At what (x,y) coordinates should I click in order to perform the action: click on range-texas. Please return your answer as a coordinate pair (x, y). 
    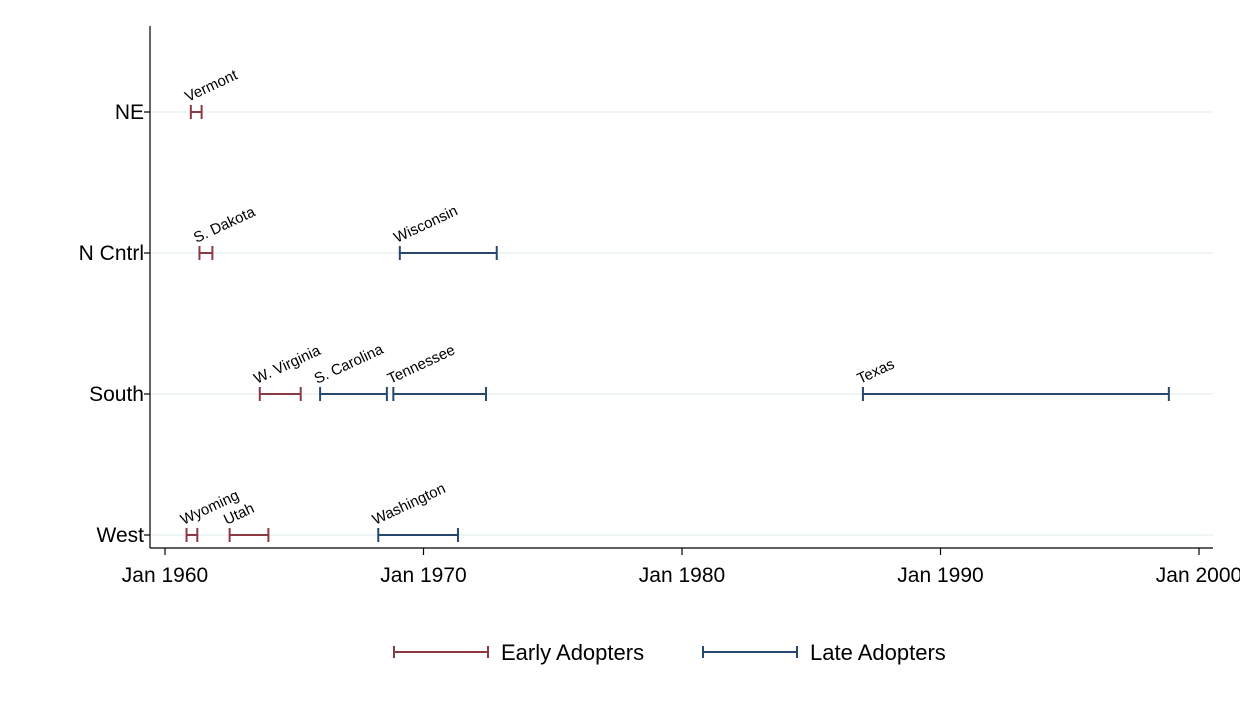
    Looking at the image, I should click on (1015, 394).